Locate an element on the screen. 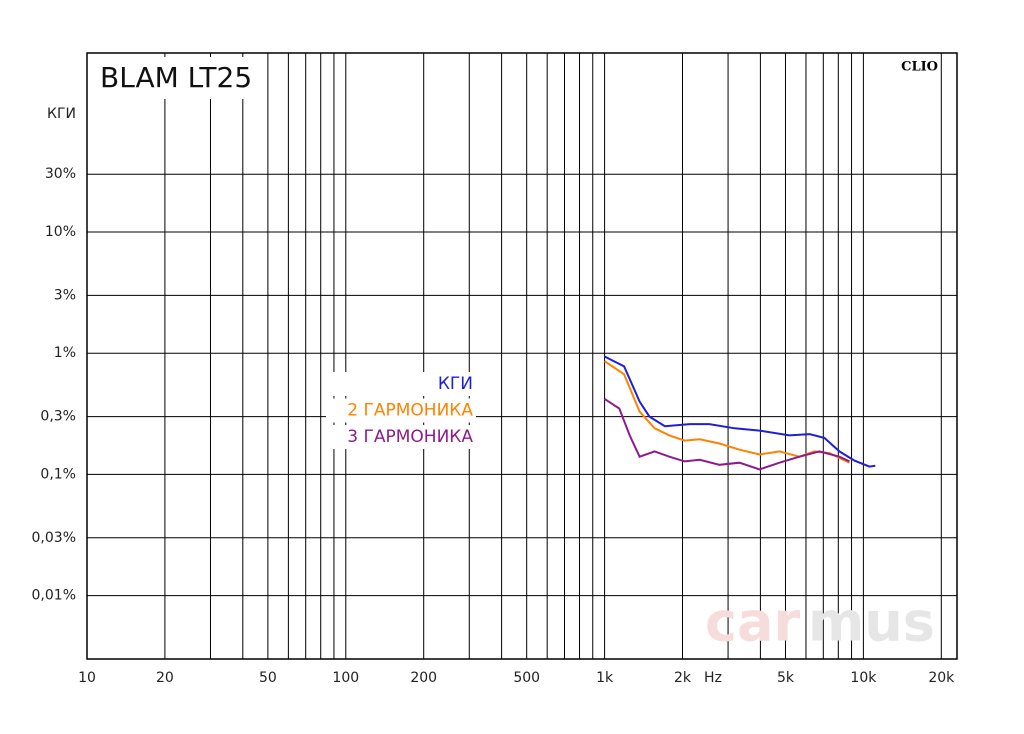 The width and height of the screenshot is (1024, 734). chart-title: BLAM LT25 is located at coordinates (176, 77).